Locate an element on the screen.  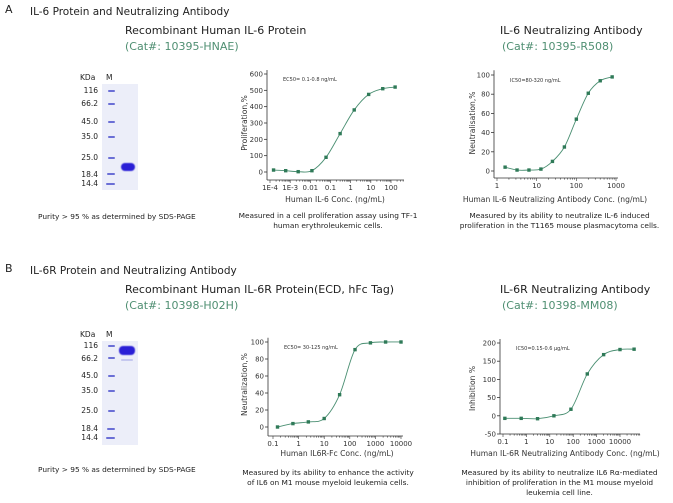
x-tick-label: 1E-3 is located at coordinates (290, 188).